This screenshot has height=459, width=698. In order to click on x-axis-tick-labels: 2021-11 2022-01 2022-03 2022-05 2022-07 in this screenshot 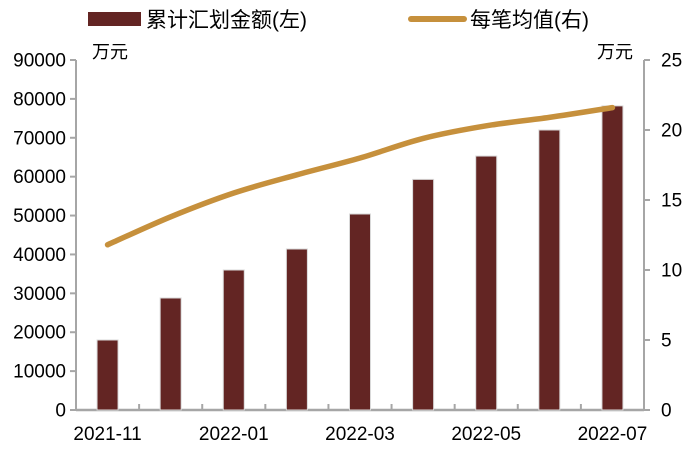, I will do `click(360, 434)`.